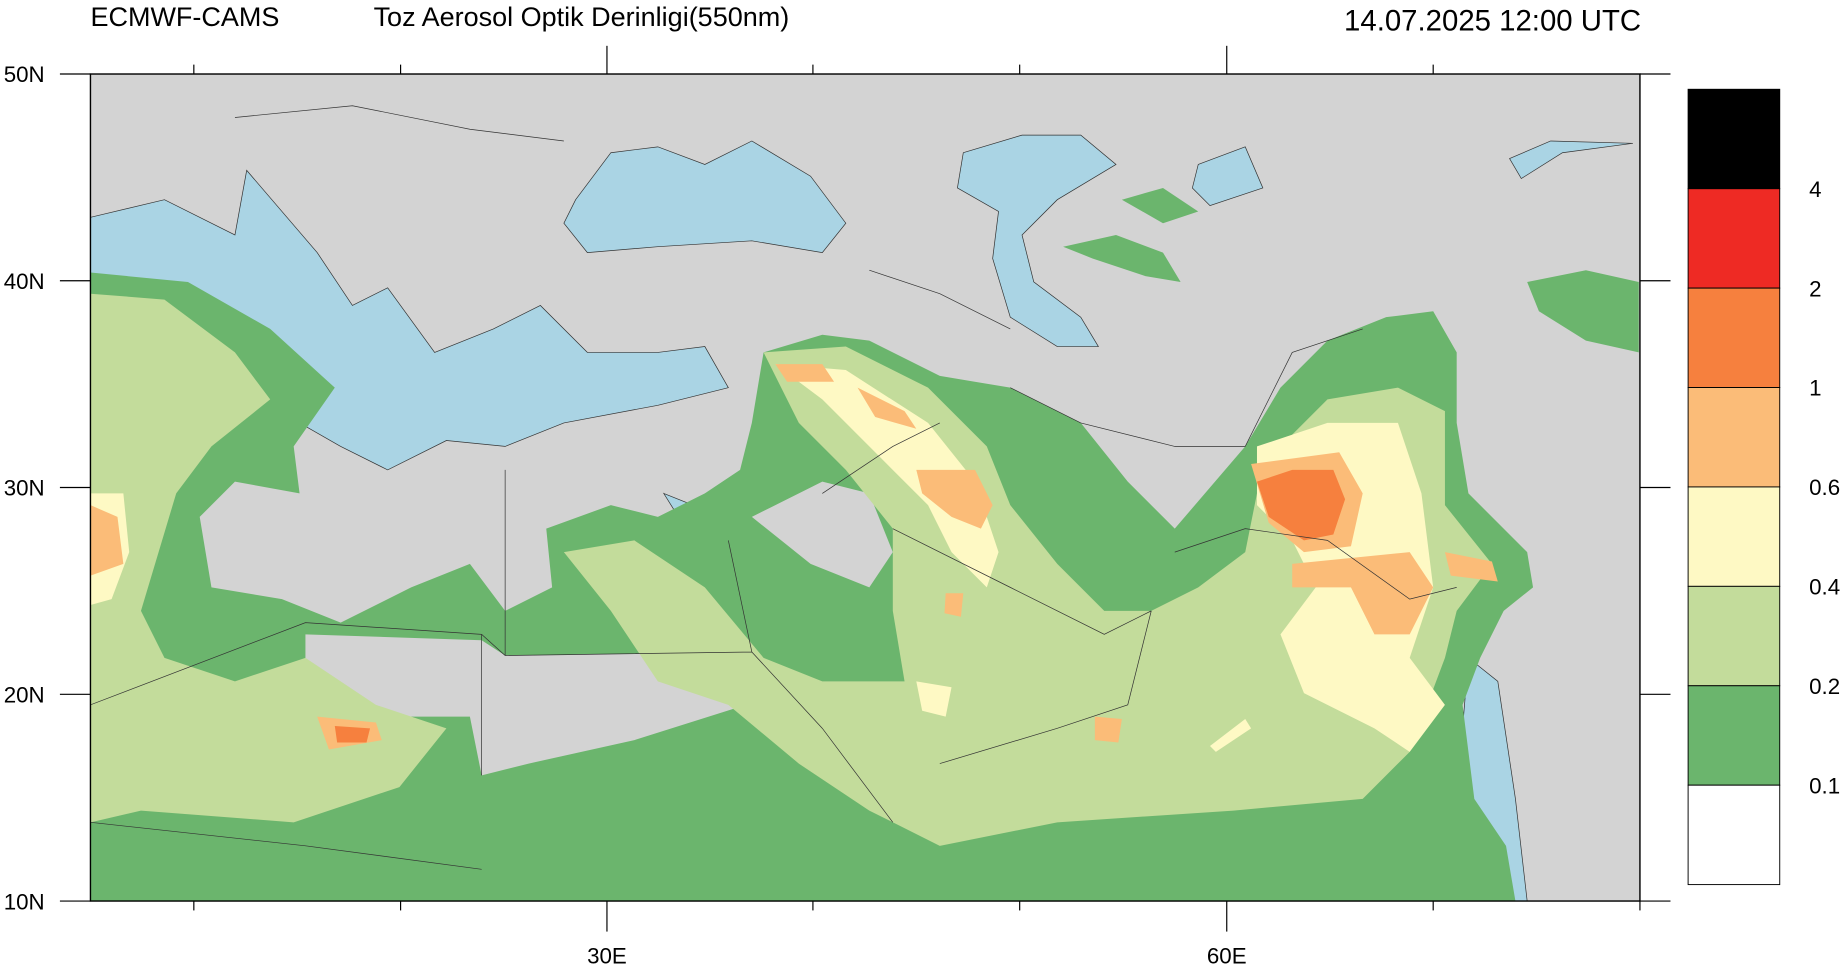 The width and height of the screenshot is (1842, 968). I want to click on colorbar-label: 4, so click(1815, 189).